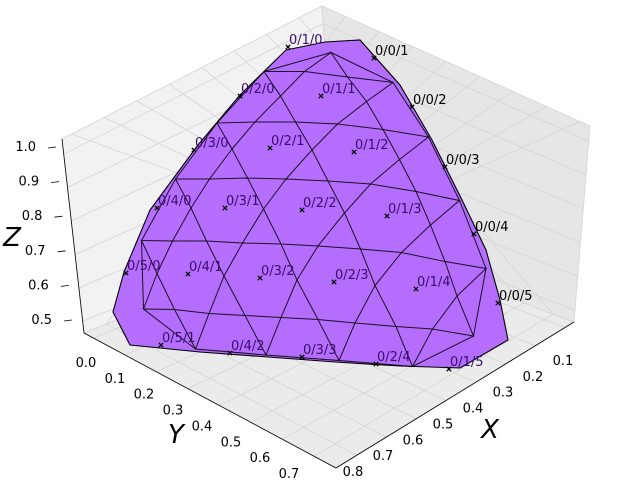 Image resolution: width=640 pixels, height=480 pixels. What do you see at coordinates (339, 89) in the screenshot?
I see `point-label: 0/1/1` at bounding box center [339, 89].